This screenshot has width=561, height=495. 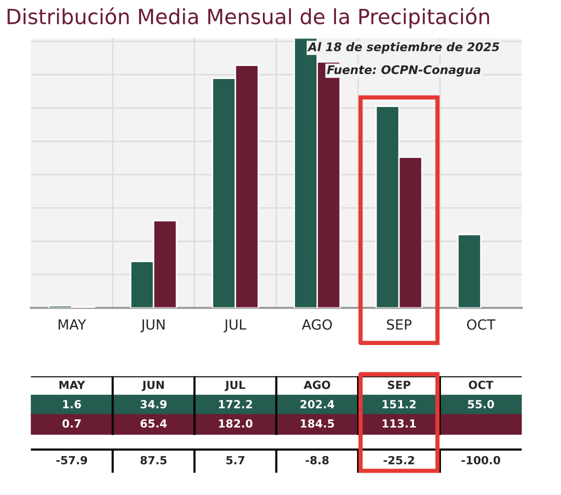 What do you see at coordinates (317, 423) in the screenshot?
I see `data-label: 184.5` at bounding box center [317, 423].